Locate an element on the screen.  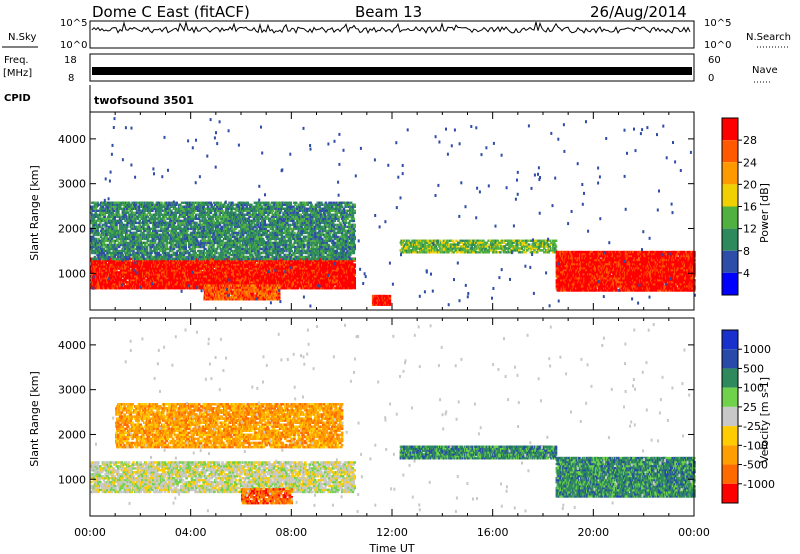
nsearch-label: N.Search is located at coordinates (768, 37).